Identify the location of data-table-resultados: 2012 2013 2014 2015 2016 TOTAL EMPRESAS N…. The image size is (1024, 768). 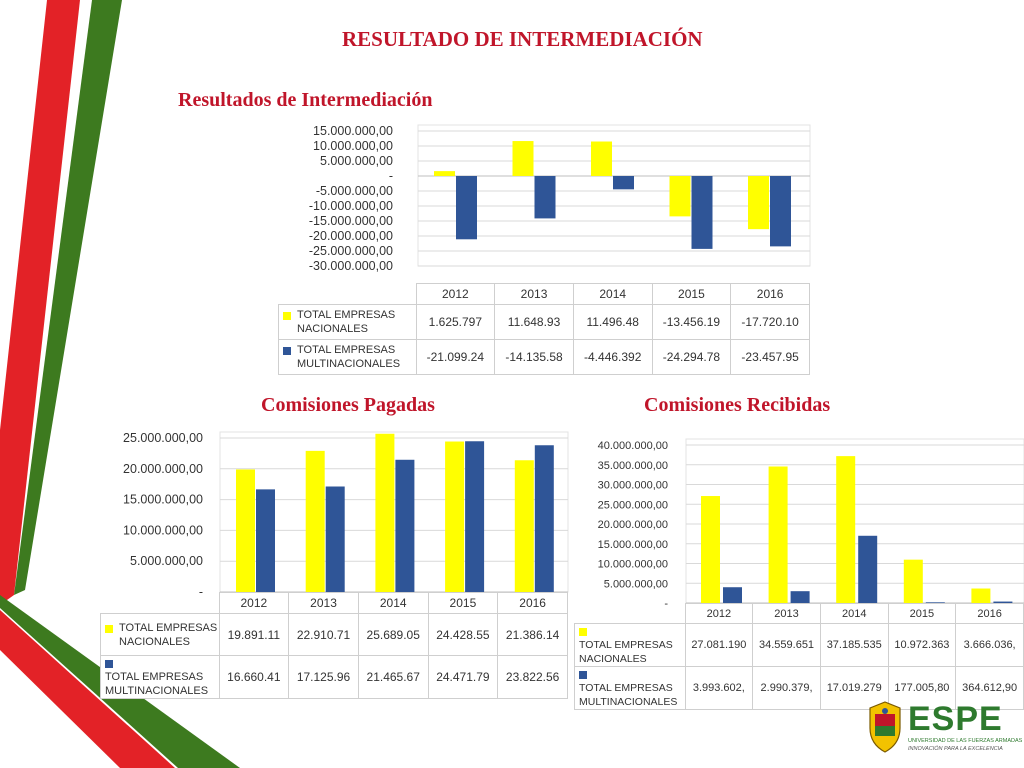
(544, 329).